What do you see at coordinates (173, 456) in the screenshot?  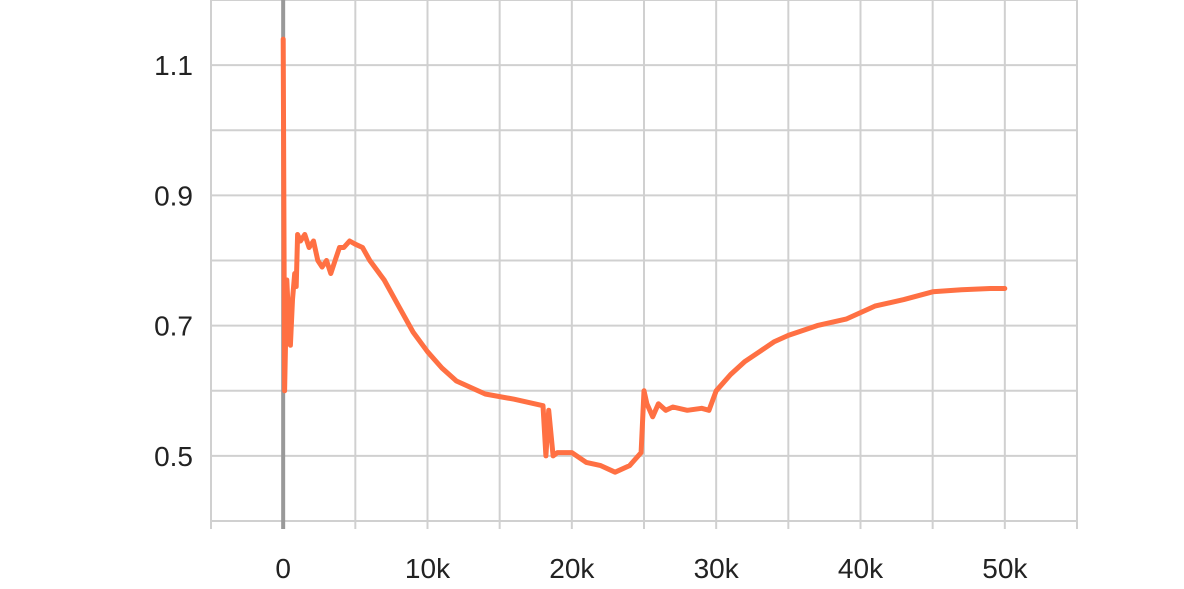 I see `y-tick-label: 0.5` at bounding box center [173, 456].